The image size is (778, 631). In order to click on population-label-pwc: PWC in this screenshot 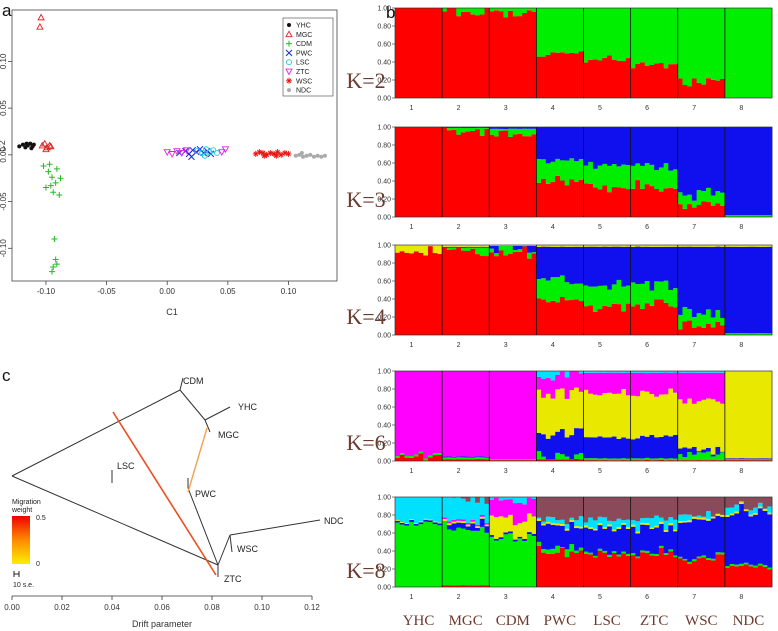, I will do `click(560, 621)`.